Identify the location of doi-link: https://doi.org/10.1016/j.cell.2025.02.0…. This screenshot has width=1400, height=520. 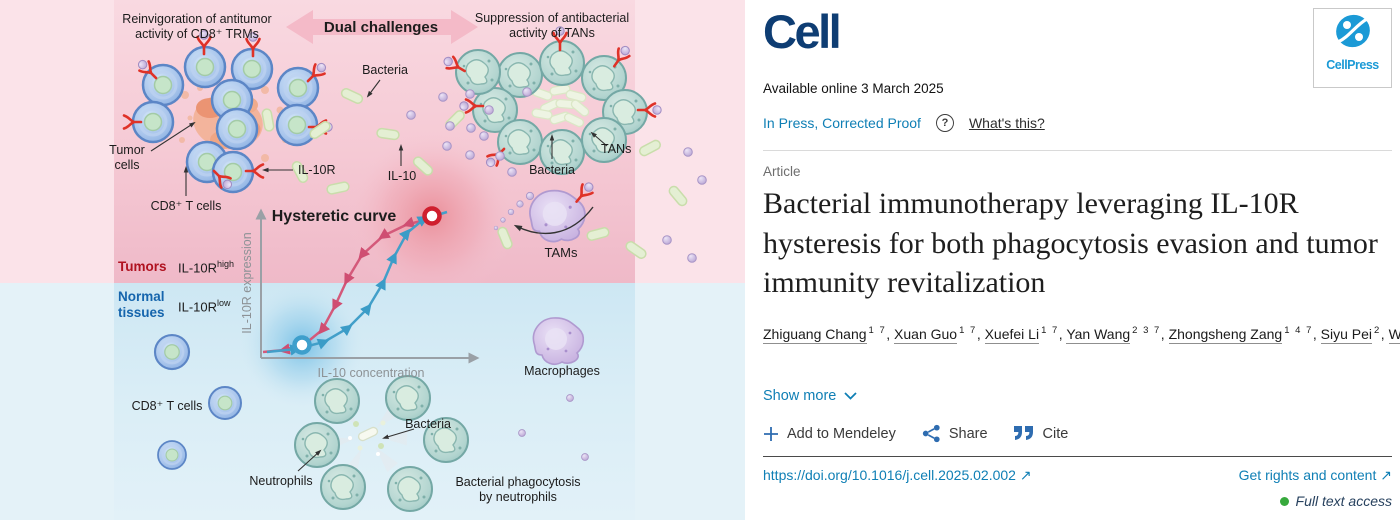
(897, 475).